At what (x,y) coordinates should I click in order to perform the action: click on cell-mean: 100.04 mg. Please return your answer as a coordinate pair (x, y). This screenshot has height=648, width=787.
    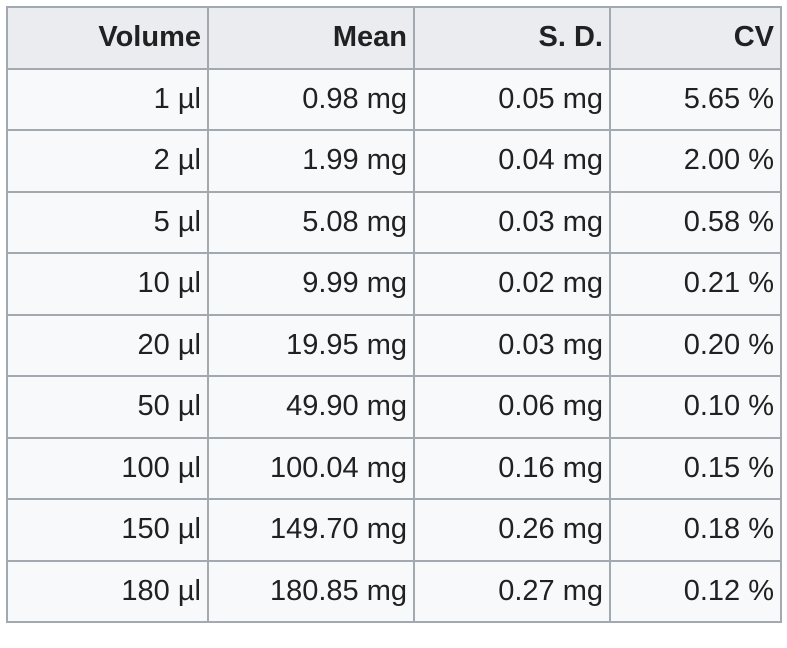
    Looking at the image, I should click on (311, 468).